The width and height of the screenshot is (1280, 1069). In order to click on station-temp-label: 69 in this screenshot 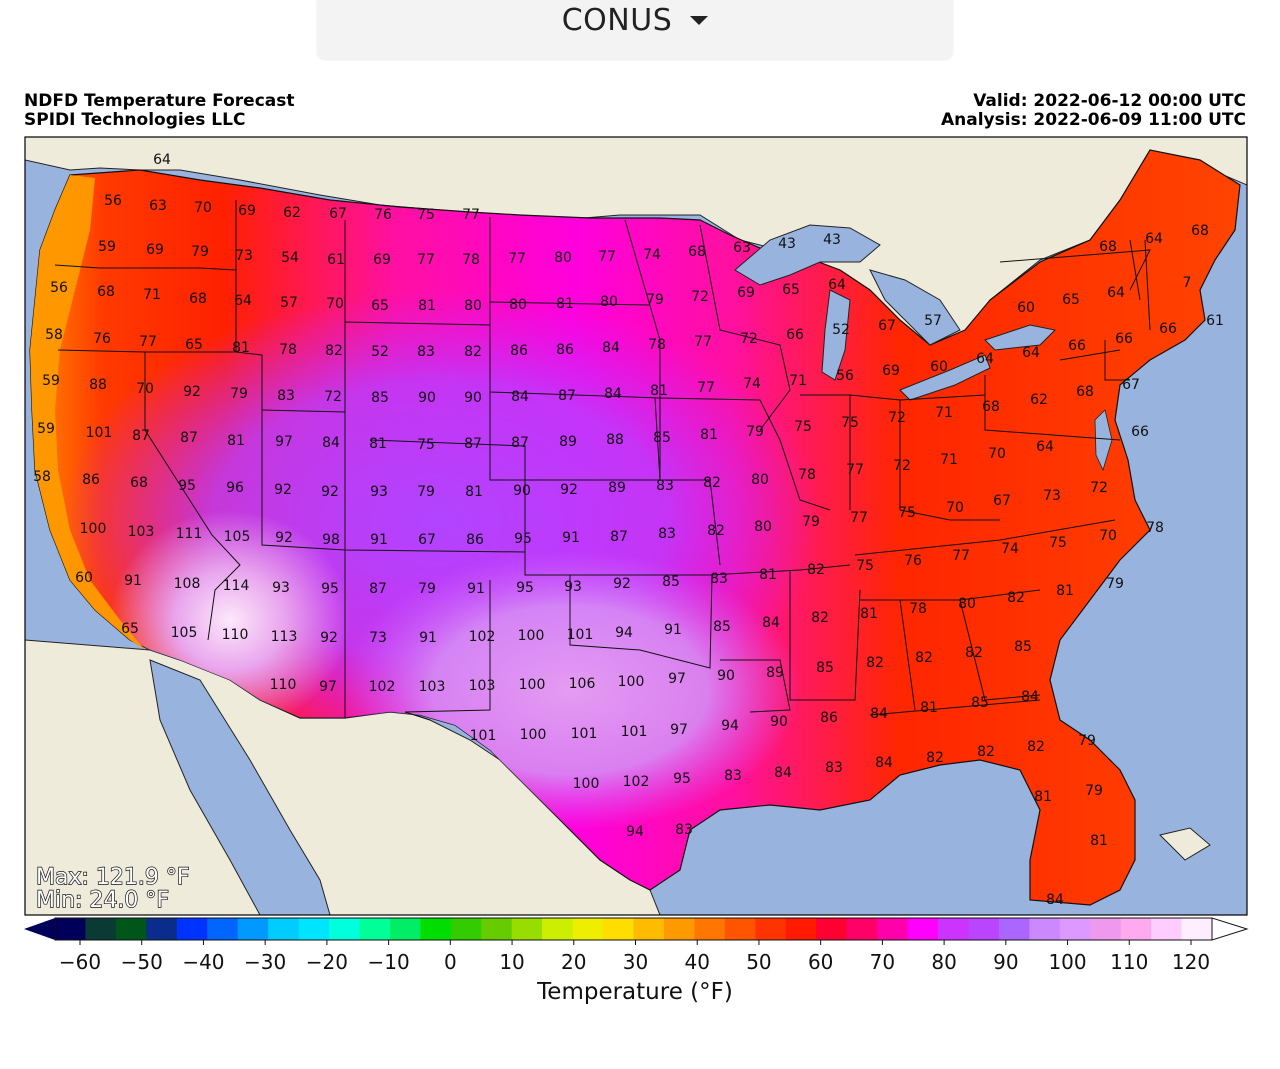, I will do `click(382, 260)`.